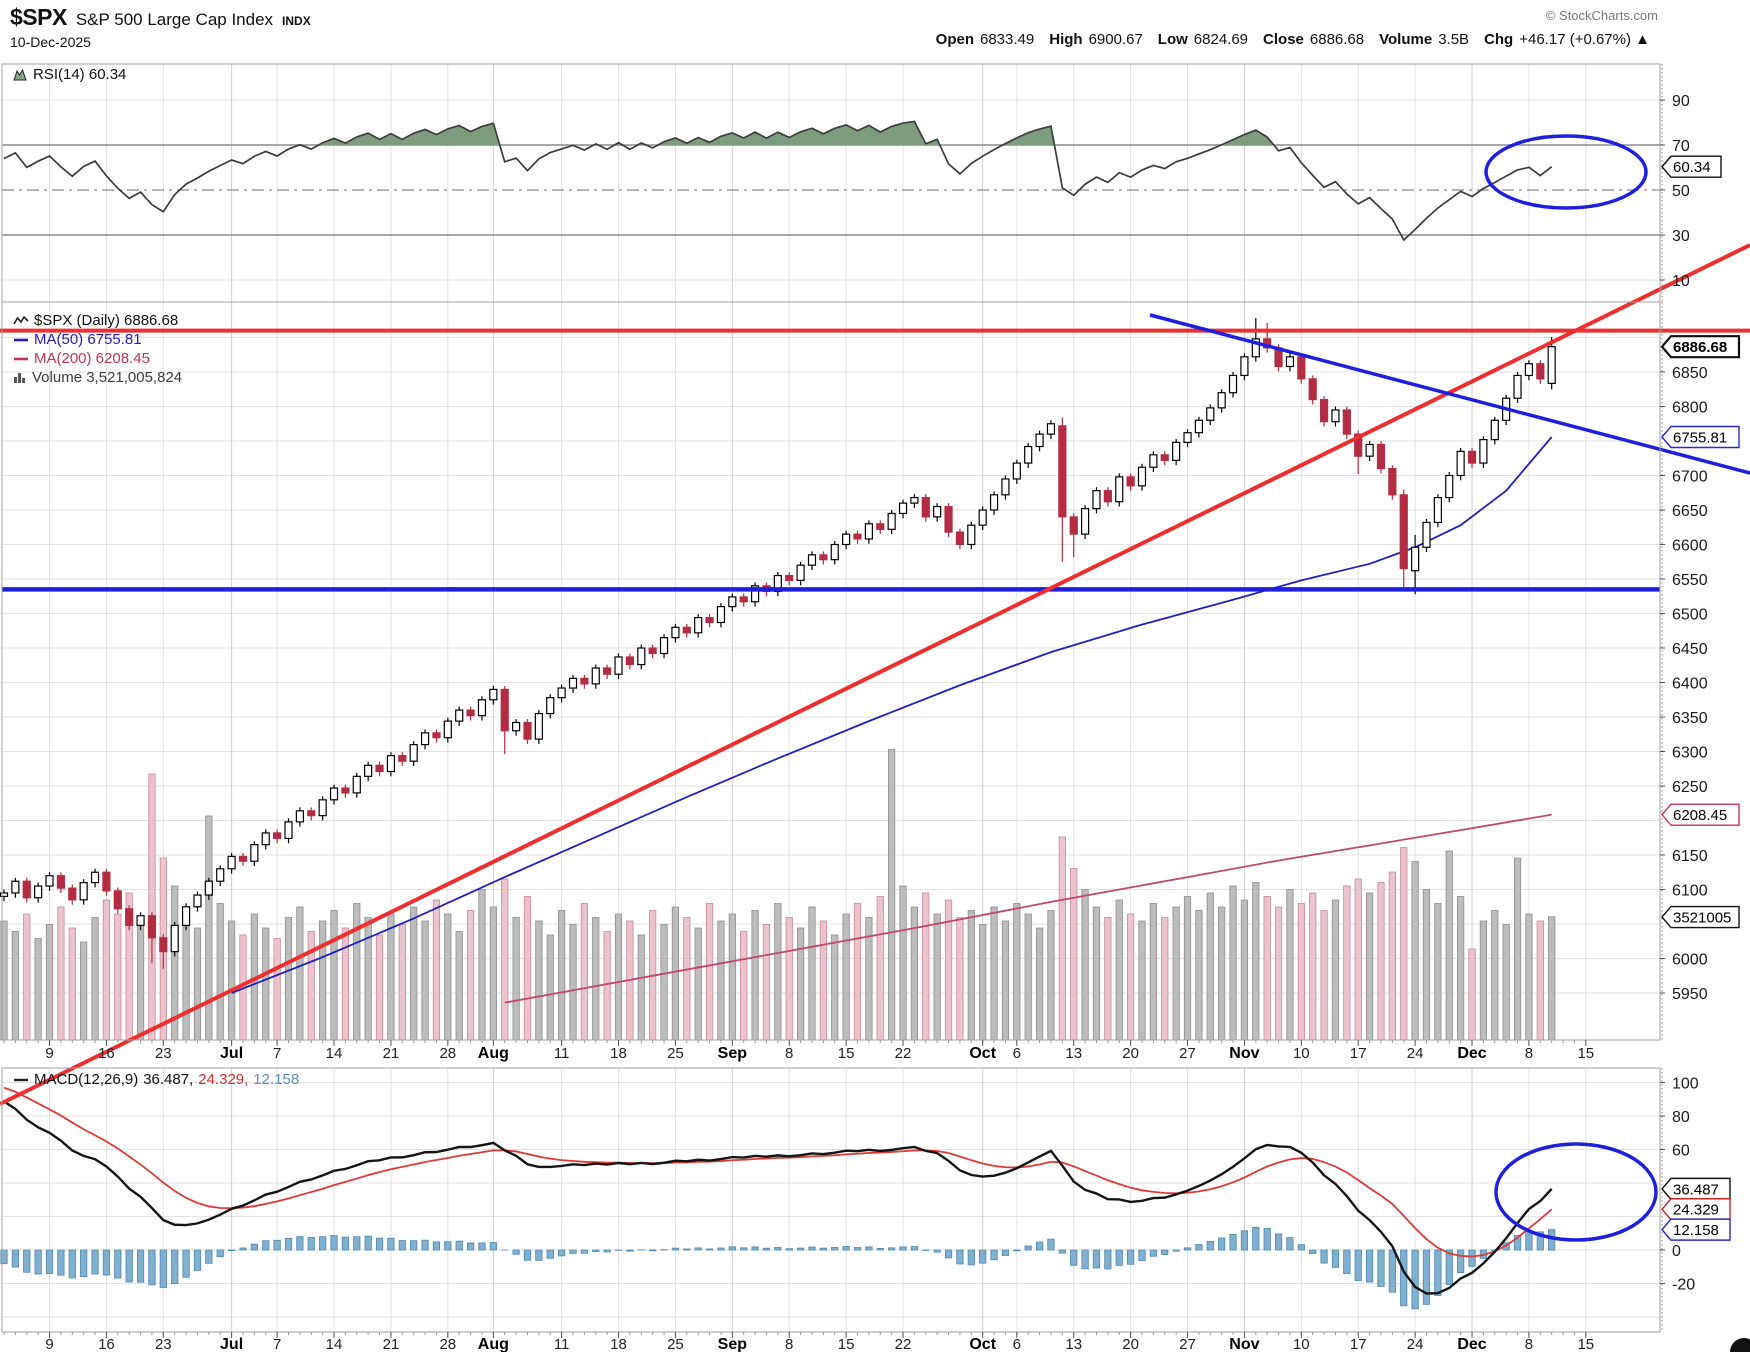  I want to click on price-axis-label: 6300, so click(1690, 753).